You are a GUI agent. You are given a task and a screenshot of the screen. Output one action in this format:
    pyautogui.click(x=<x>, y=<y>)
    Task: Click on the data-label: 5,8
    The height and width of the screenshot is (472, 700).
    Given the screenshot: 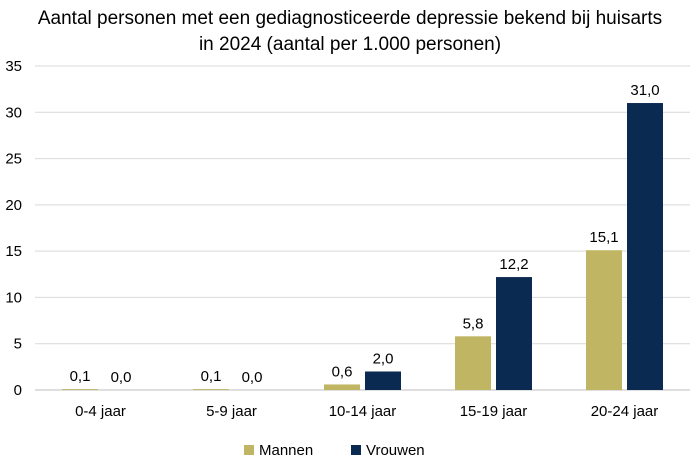 What is the action you would take?
    pyautogui.click(x=473, y=323)
    